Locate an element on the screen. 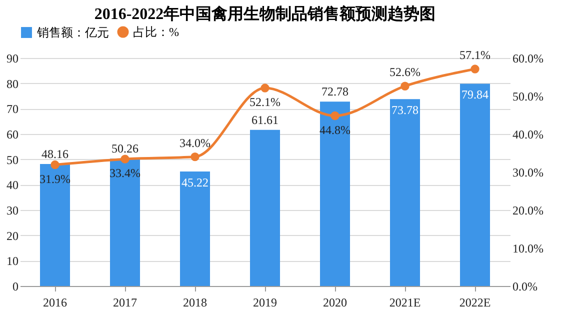  data-label: 45.22 is located at coordinates (195, 182).